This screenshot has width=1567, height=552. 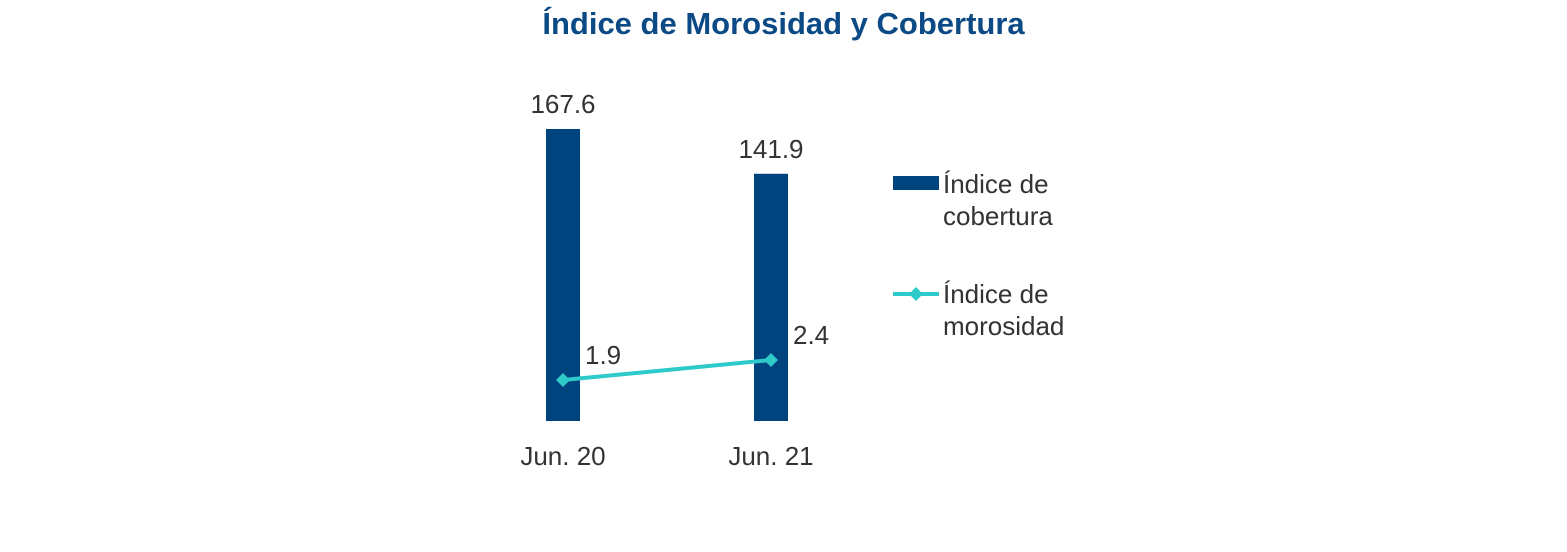 What do you see at coordinates (998, 200) in the screenshot?
I see `legend-label-cobertura: Índice de cobertura` at bounding box center [998, 200].